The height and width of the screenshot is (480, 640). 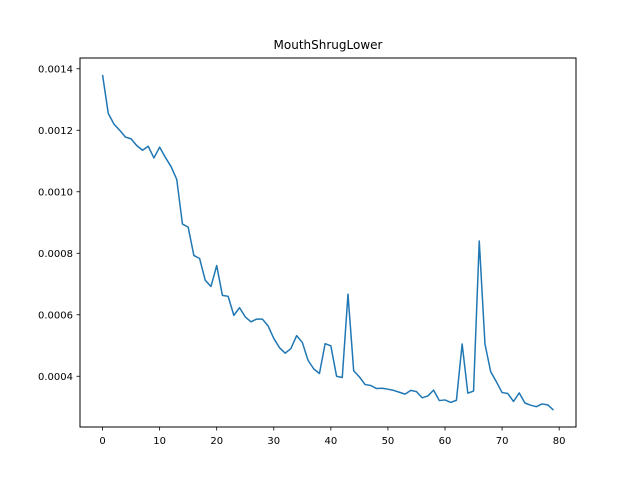 I want to click on x-tick-label: 50, so click(x=388, y=441).